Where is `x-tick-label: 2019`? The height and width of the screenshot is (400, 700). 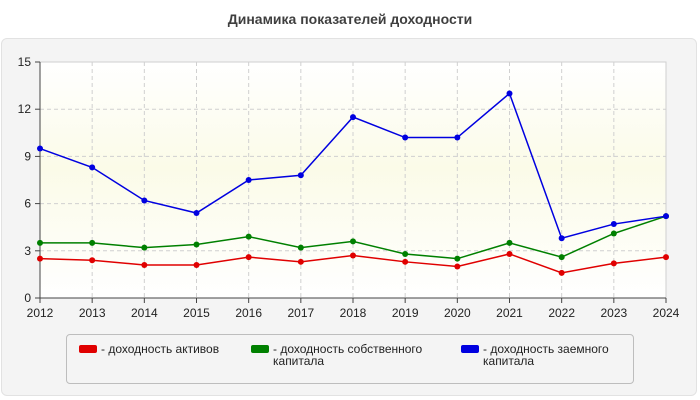 x-tick-label: 2019 is located at coordinates (405, 313).